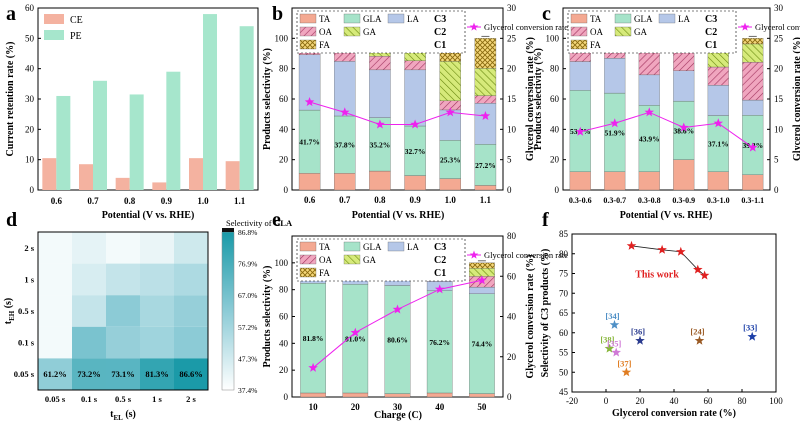 This screenshot has width=800, height=421. What do you see at coordinates (439, 342) in the screenshot?
I see `gla-value-label: 76.2%` at bounding box center [439, 342].